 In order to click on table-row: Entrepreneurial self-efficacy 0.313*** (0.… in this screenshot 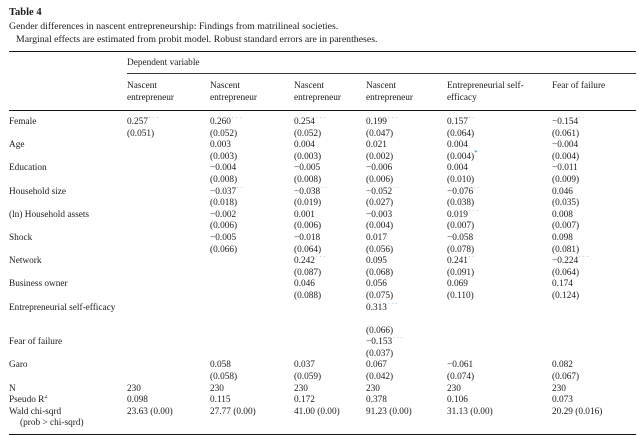, I will do `click(322, 320)`.